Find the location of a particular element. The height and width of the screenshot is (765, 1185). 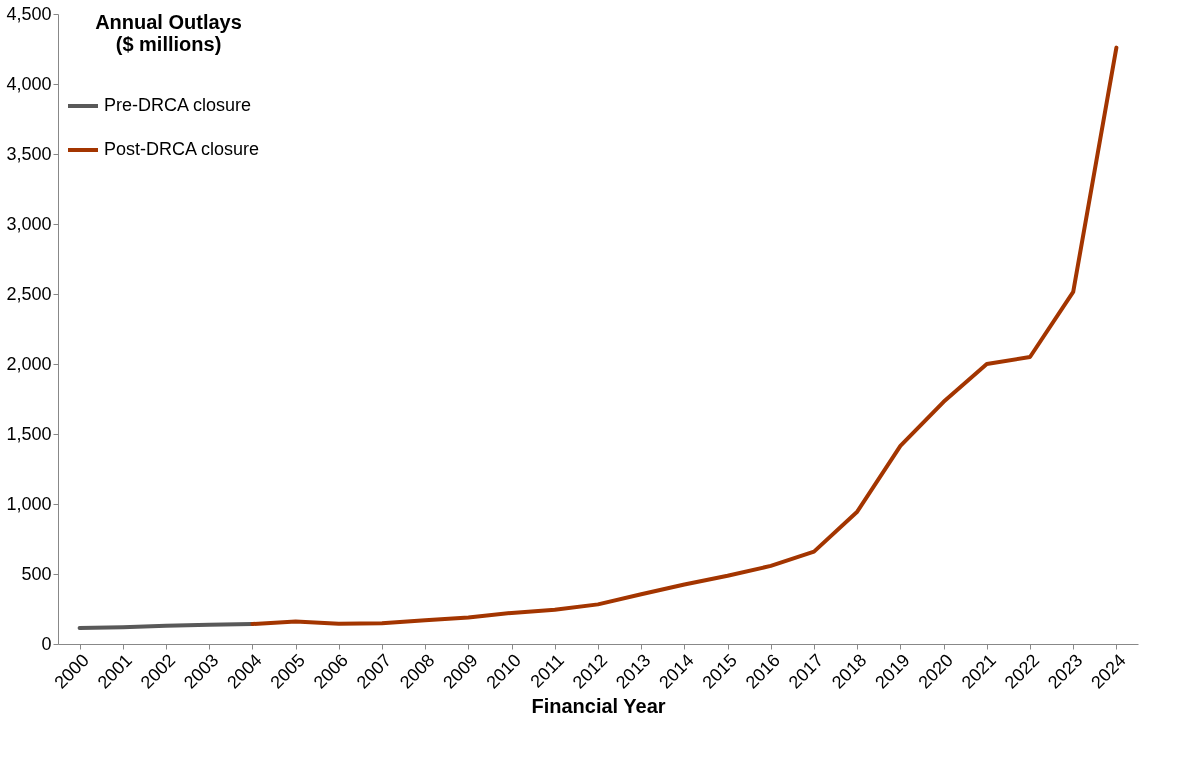

legend-label: Post-DRCA closure is located at coordinates (182, 149).